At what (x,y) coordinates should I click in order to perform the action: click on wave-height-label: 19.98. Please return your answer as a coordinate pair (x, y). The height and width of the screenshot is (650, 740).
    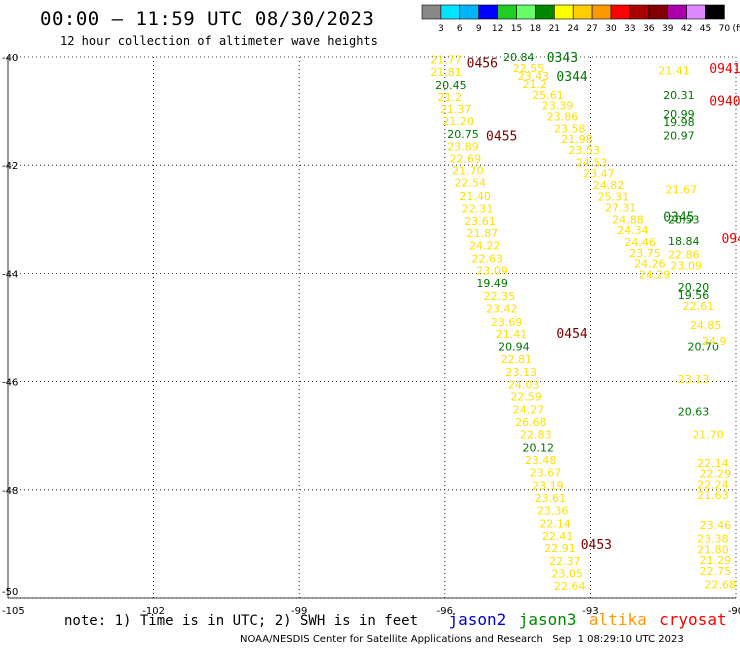
    Looking at the image, I should click on (679, 122).